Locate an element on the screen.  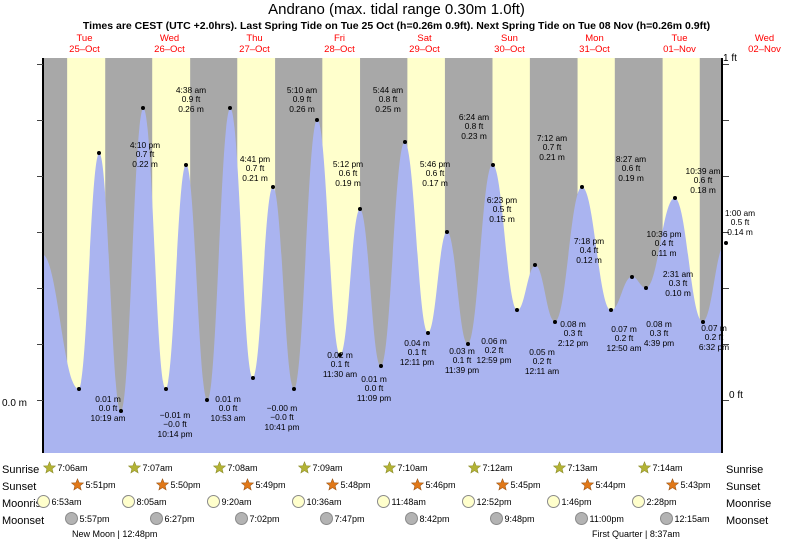
moon-phase-1: First Quarter | 8:37am is located at coordinates (636, 534).